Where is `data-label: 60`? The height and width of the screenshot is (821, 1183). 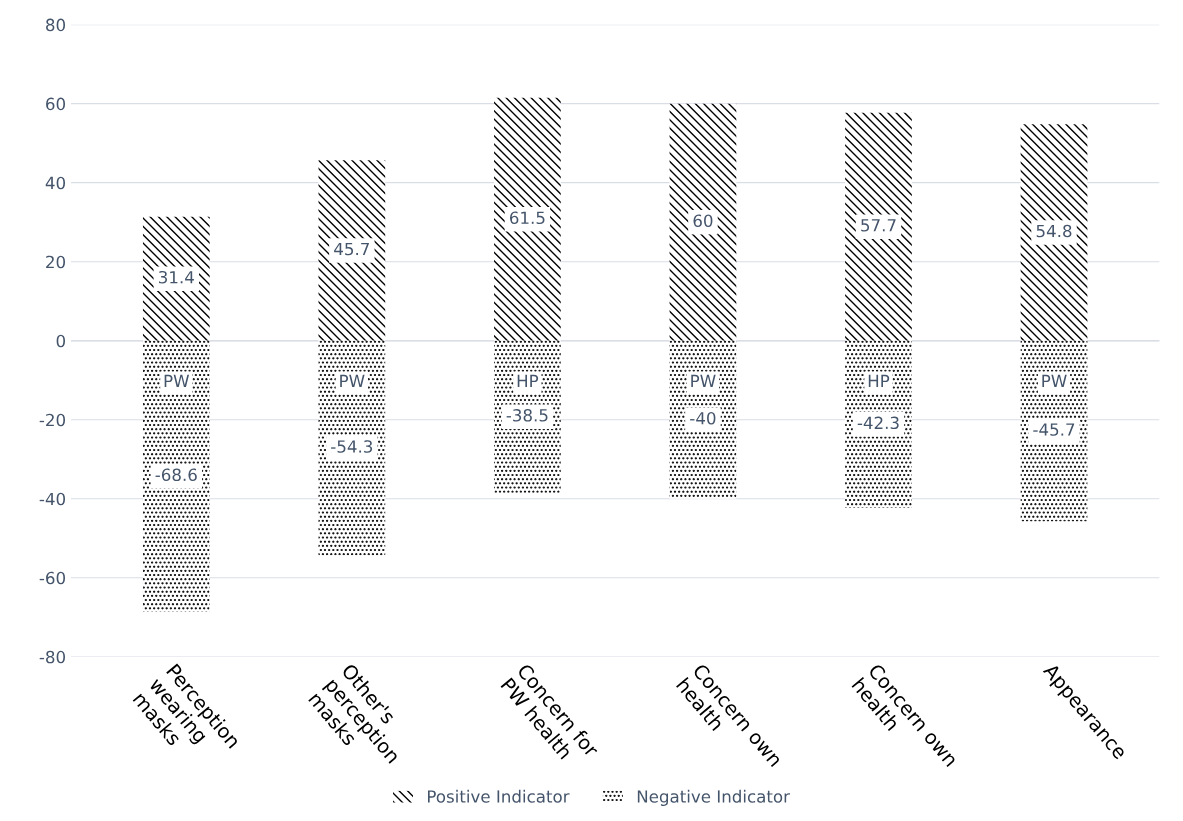
data-label: 60 is located at coordinates (703, 221).